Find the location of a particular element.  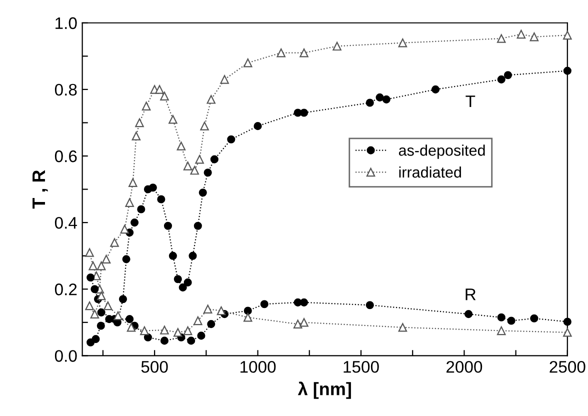

y-tick-label: 0.4 is located at coordinates (65, 222).